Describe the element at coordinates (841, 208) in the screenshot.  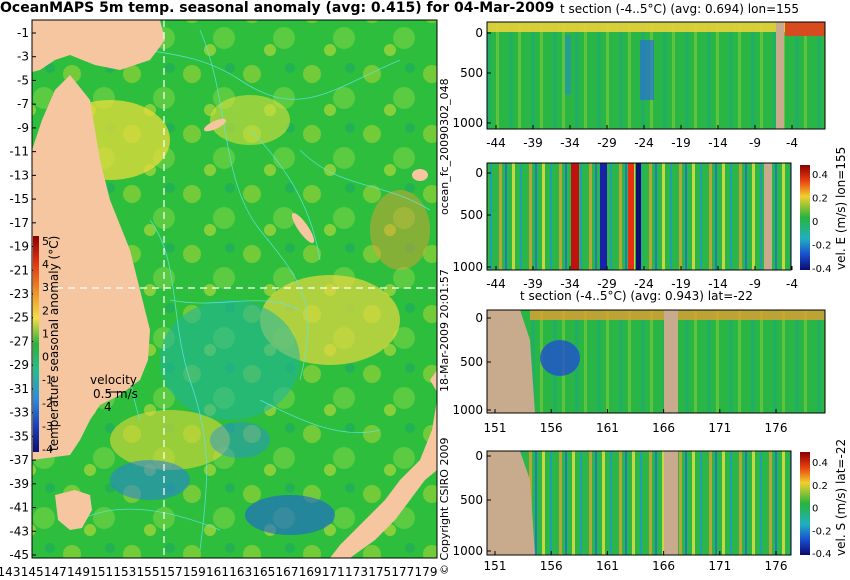
I see `vel-east-colorbar-label: vel. E (m/s) lon=155` at that location.